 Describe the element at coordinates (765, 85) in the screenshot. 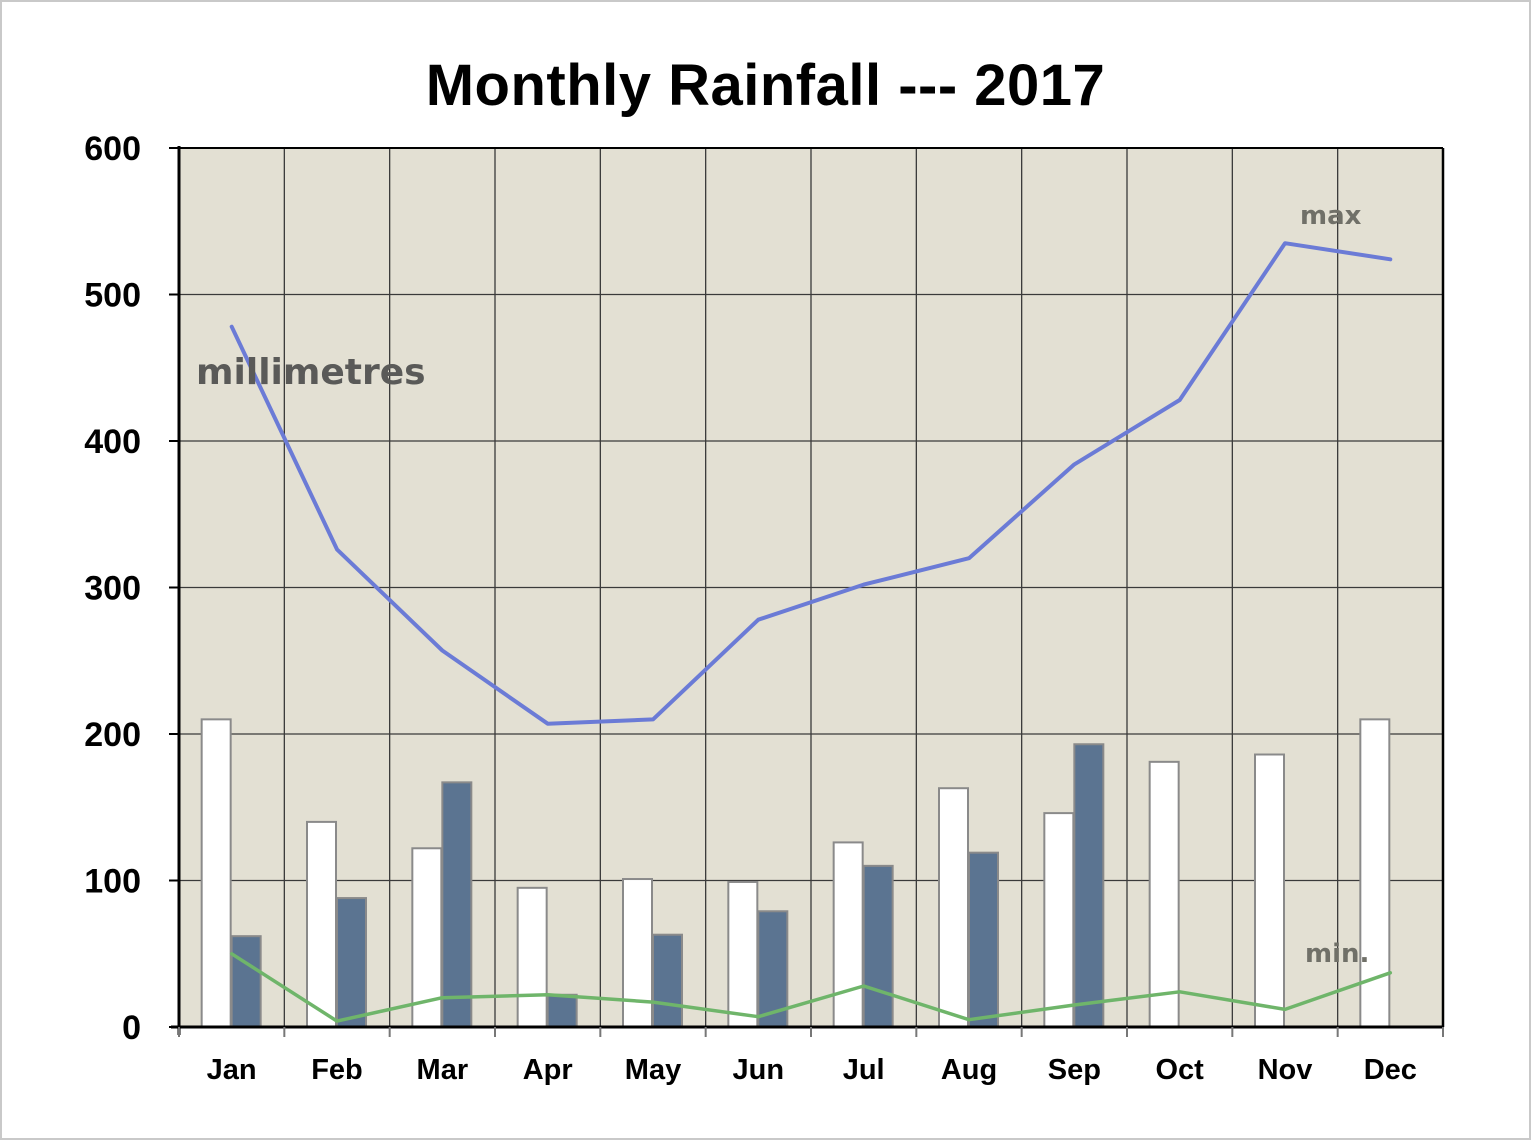

I see `chart-title: Monthly Rainfall --- 2017` at that location.